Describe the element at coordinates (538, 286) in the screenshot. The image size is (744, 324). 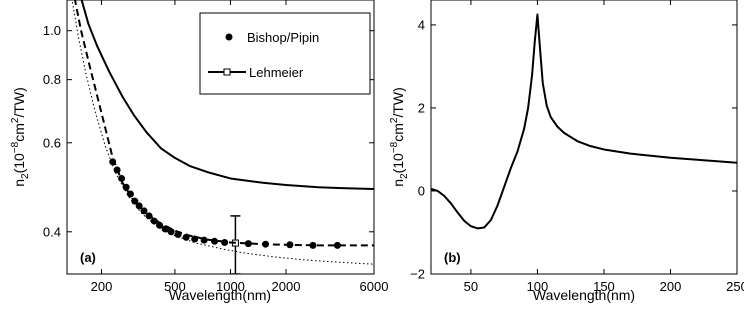
I see `x-tick-label: 100` at that location.